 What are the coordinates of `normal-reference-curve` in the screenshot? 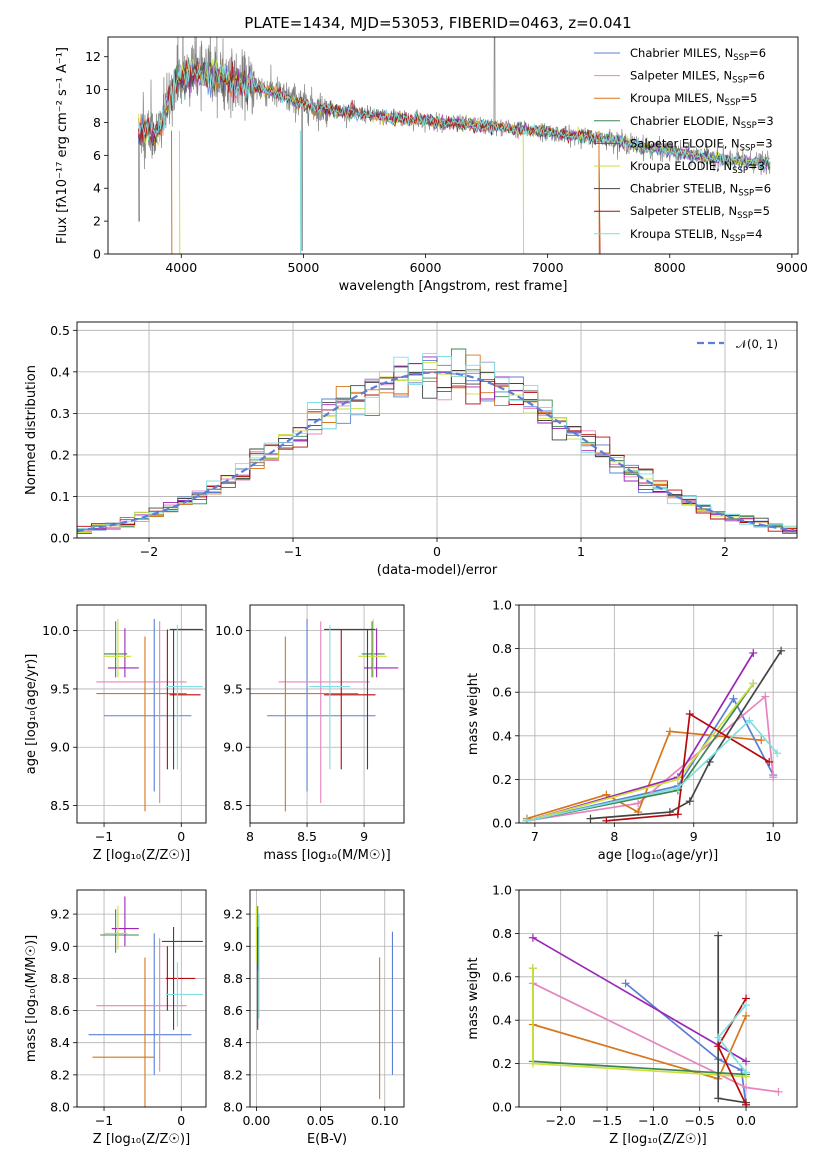 It's located at (436, 451).